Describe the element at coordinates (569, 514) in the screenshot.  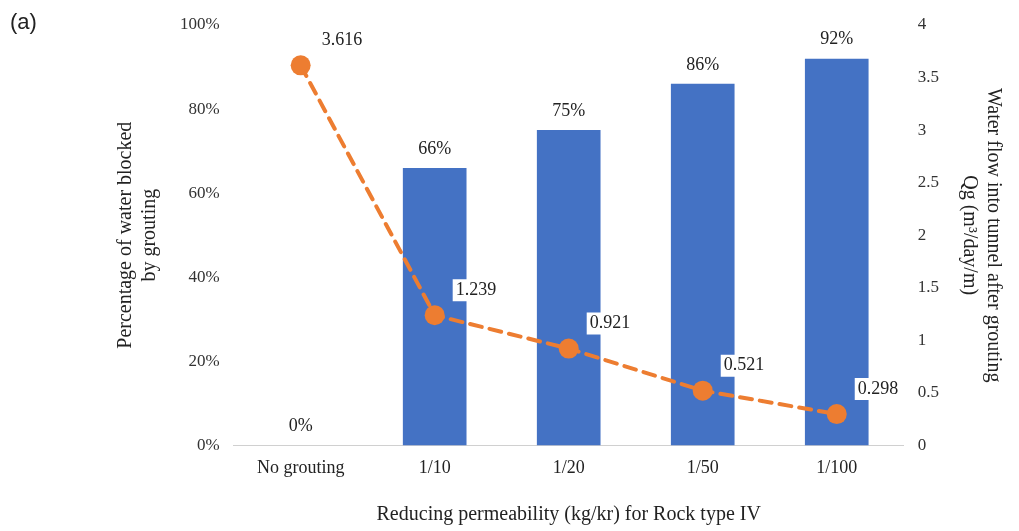
I see `x-axis-title: Reducing permeability (kg/kr) for Rock type IV` at that location.